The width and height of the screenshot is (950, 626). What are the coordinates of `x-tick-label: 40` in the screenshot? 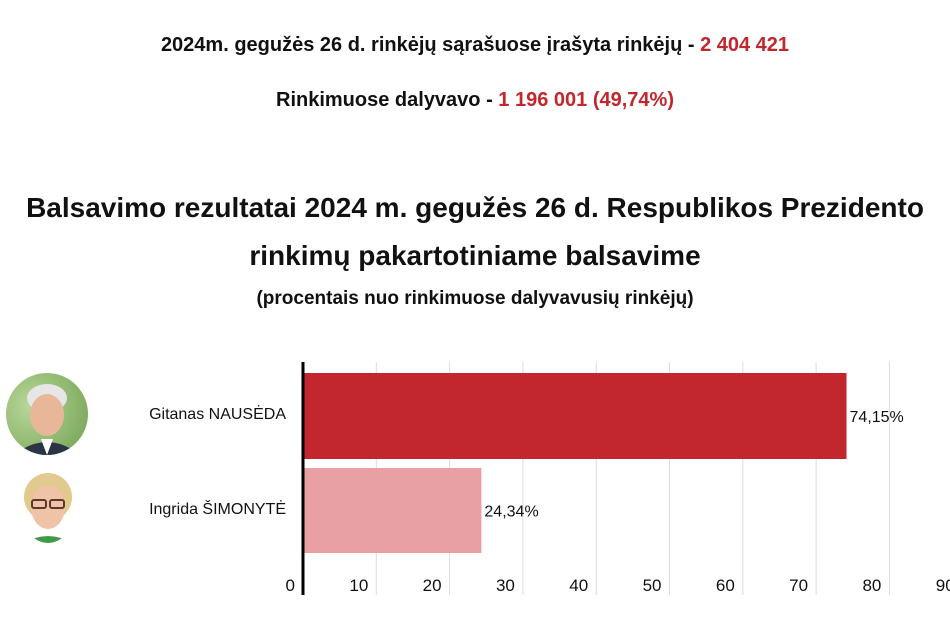 It's located at (578, 585).